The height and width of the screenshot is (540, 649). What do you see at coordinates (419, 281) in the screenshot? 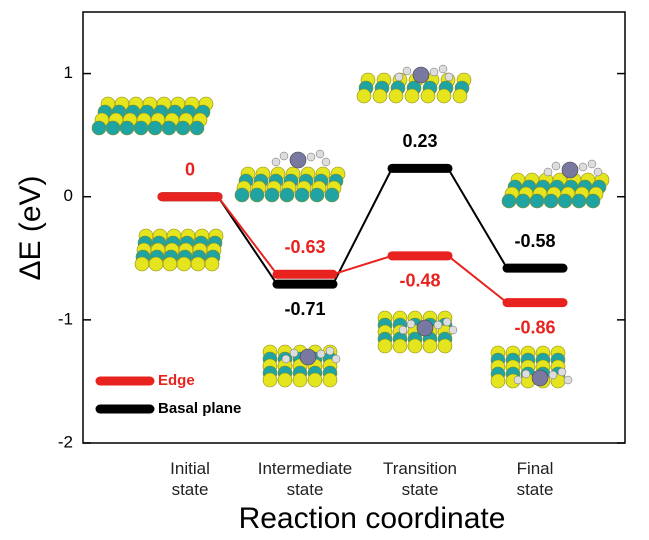
I see `value-label: -0.48` at bounding box center [419, 281].